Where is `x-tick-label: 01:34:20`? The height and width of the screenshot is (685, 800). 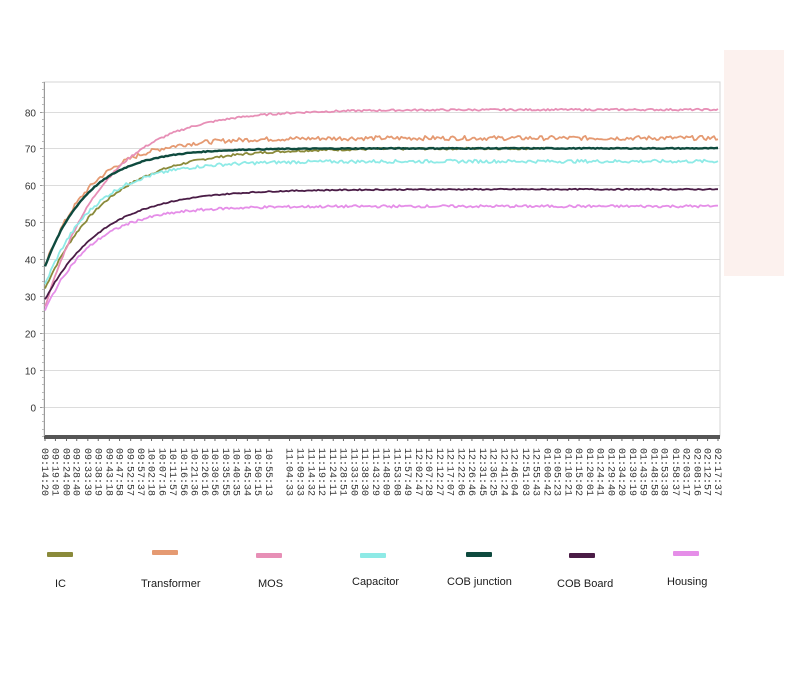
x-tick-label: 01:34:20 is located at coordinates (620, 472).